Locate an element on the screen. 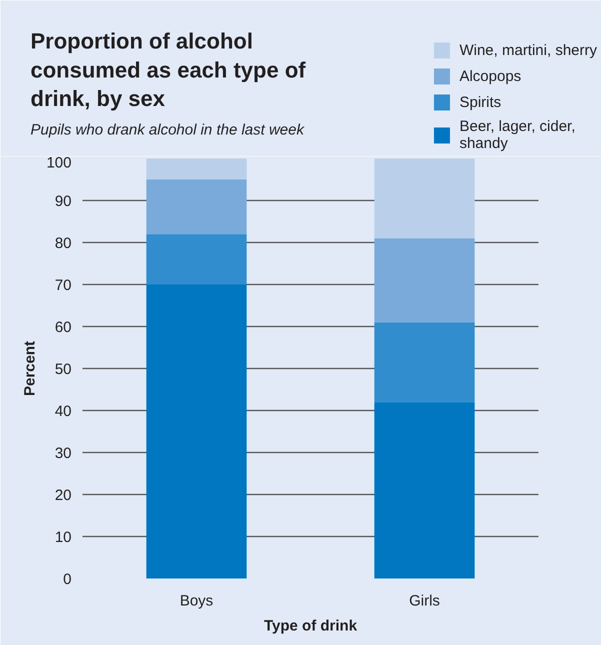 The image size is (601, 645). y-tick-label: 100 is located at coordinates (59, 163).